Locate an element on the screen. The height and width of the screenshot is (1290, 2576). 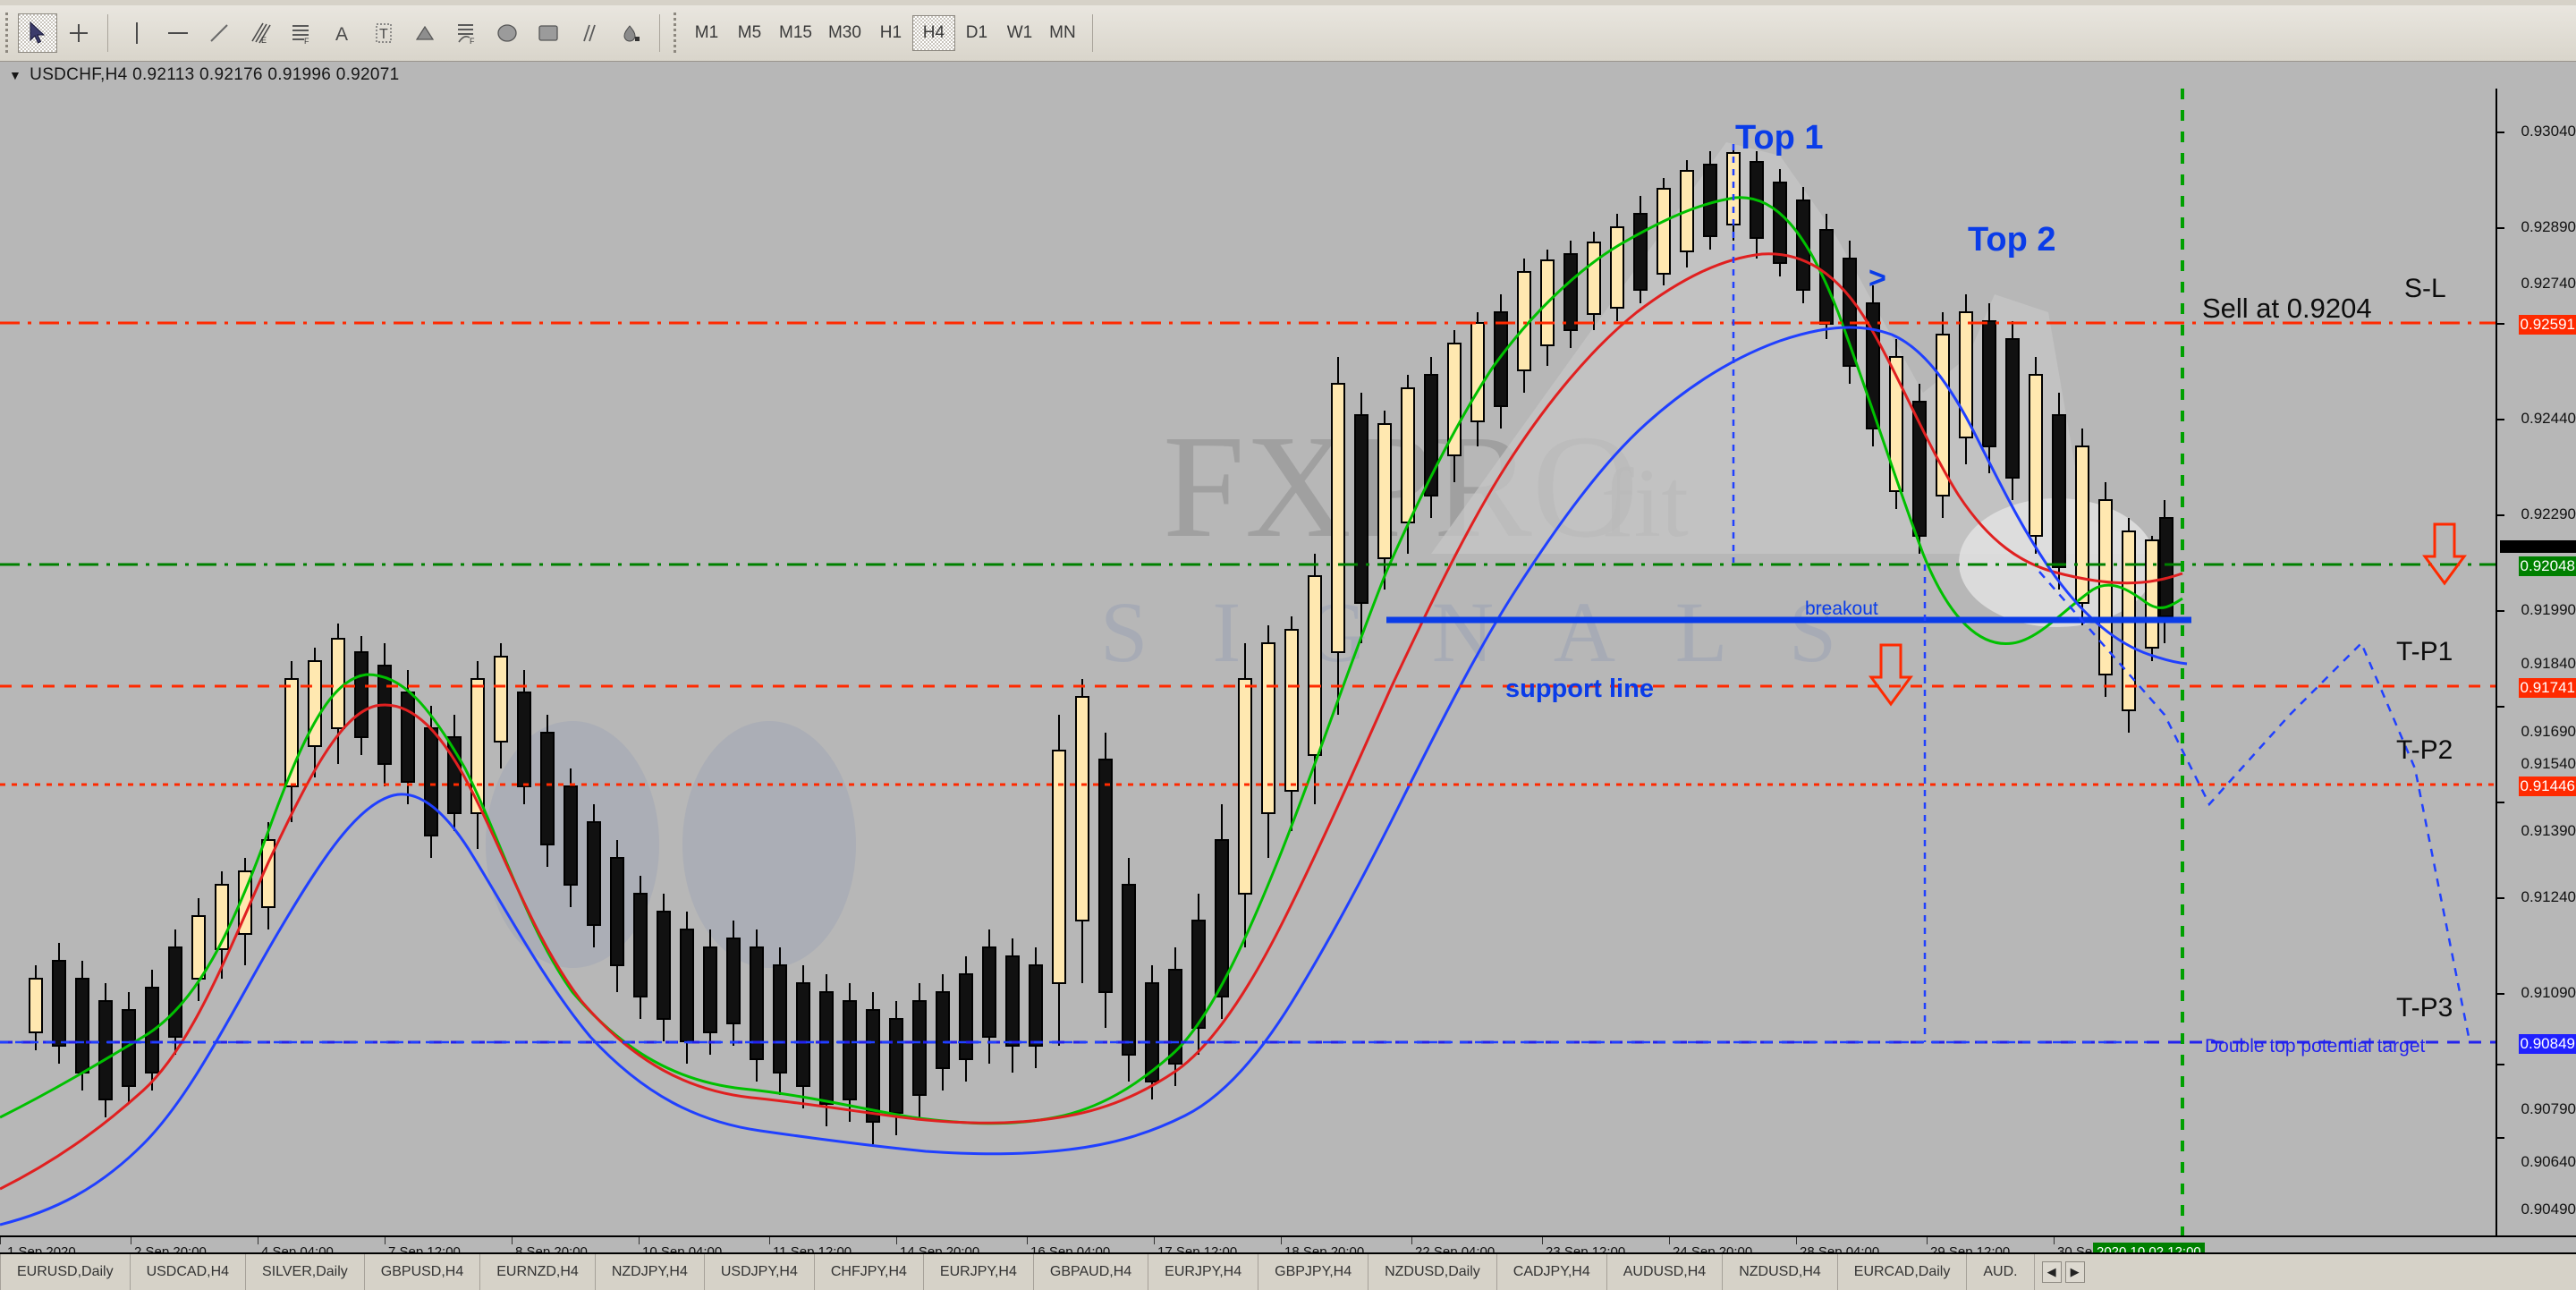
price-tick: 0.91090 is located at coordinates (2548, 993).